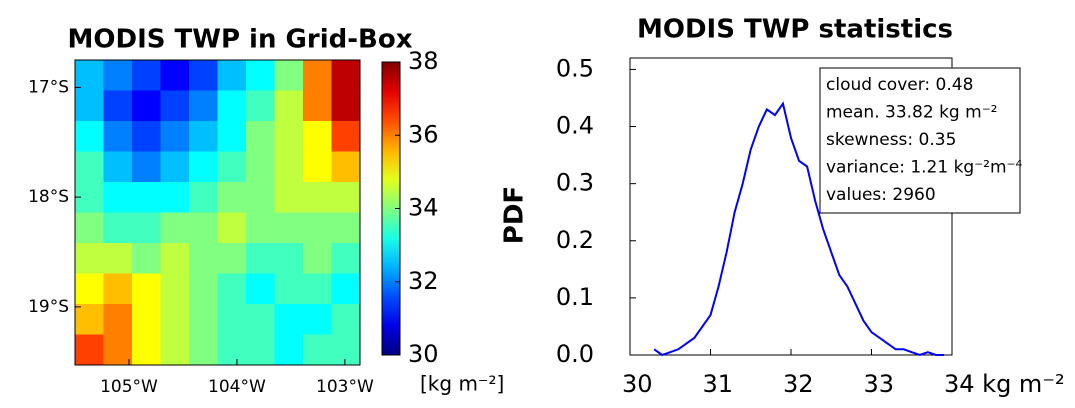 Image resolution: width=1075 pixels, height=408 pixels. I want to click on colorbar-tick-label: 34, so click(423, 208).